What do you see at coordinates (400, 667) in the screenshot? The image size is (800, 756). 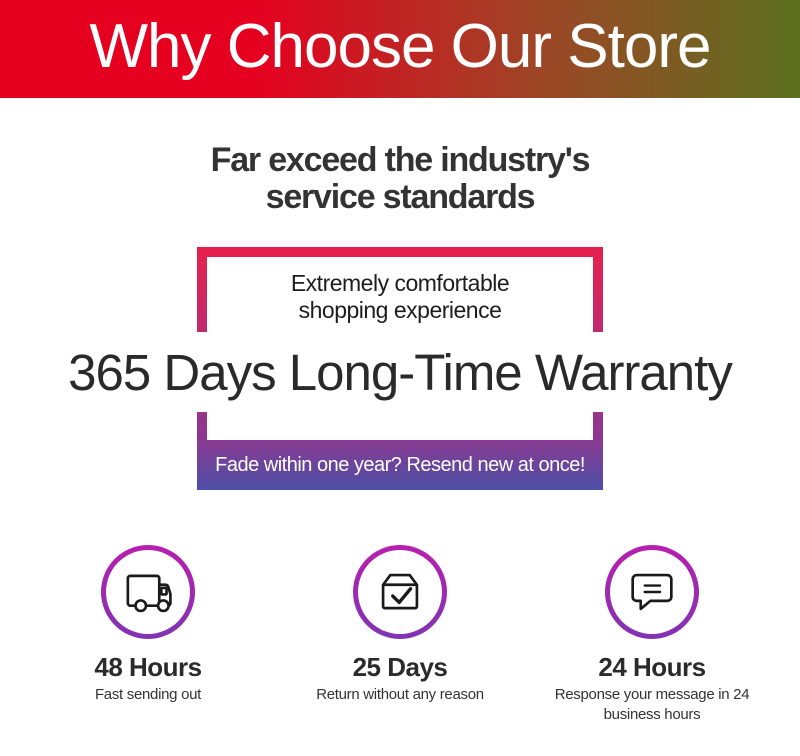 I see `feature-title: 25 Days` at bounding box center [400, 667].